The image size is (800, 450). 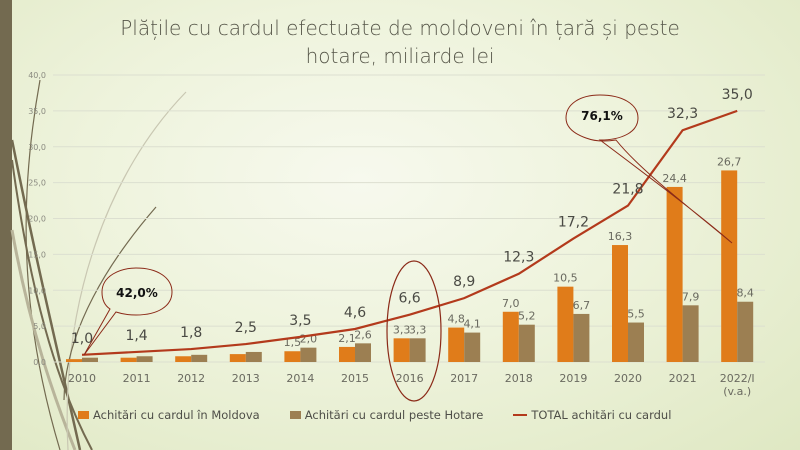 What do you see at coordinates (464, 282) in the screenshot?
I see `total-label: 8,9` at bounding box center [464, 282].